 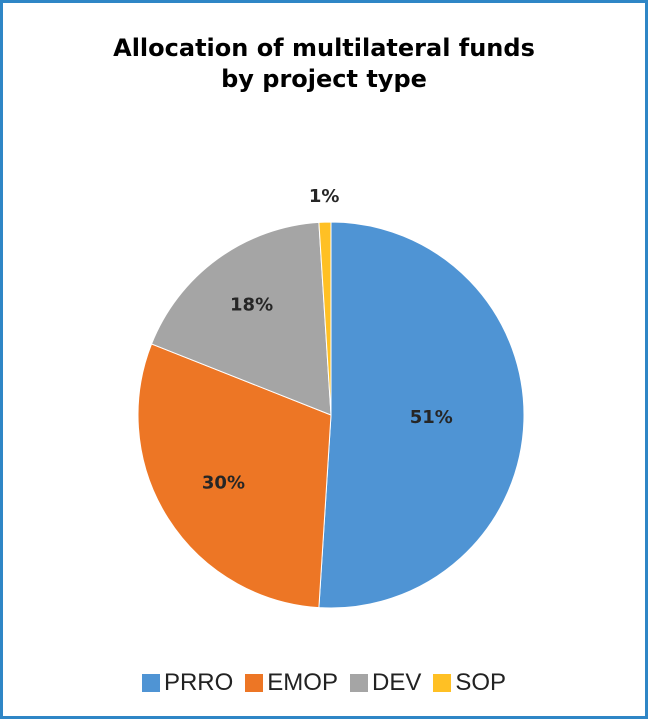 What do you see at coordinates (442, 683) in the screenshot?
I see `legend-swatch-sop` at bounding box center [442, 683].